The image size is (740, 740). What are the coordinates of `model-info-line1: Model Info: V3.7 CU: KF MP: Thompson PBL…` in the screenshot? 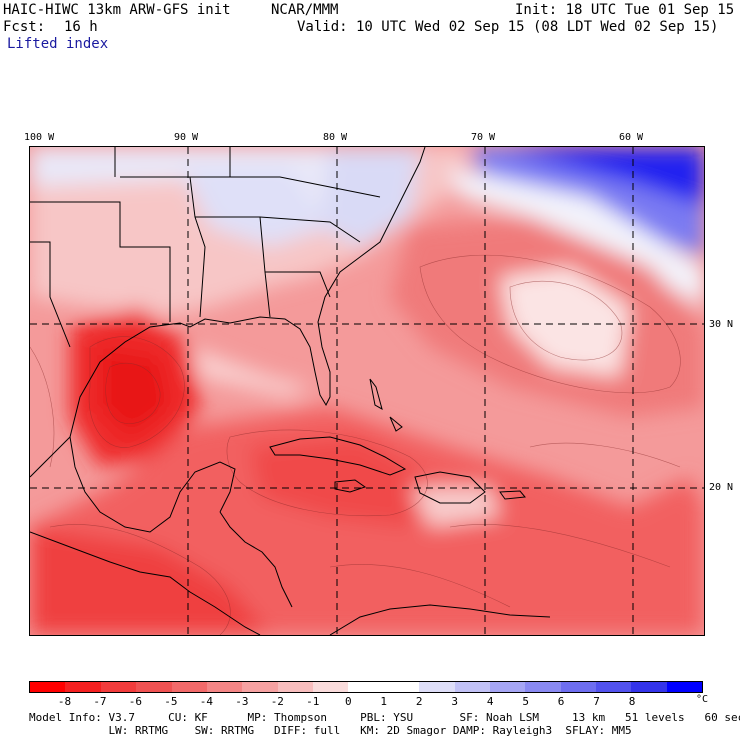 It's located at (384, 717).